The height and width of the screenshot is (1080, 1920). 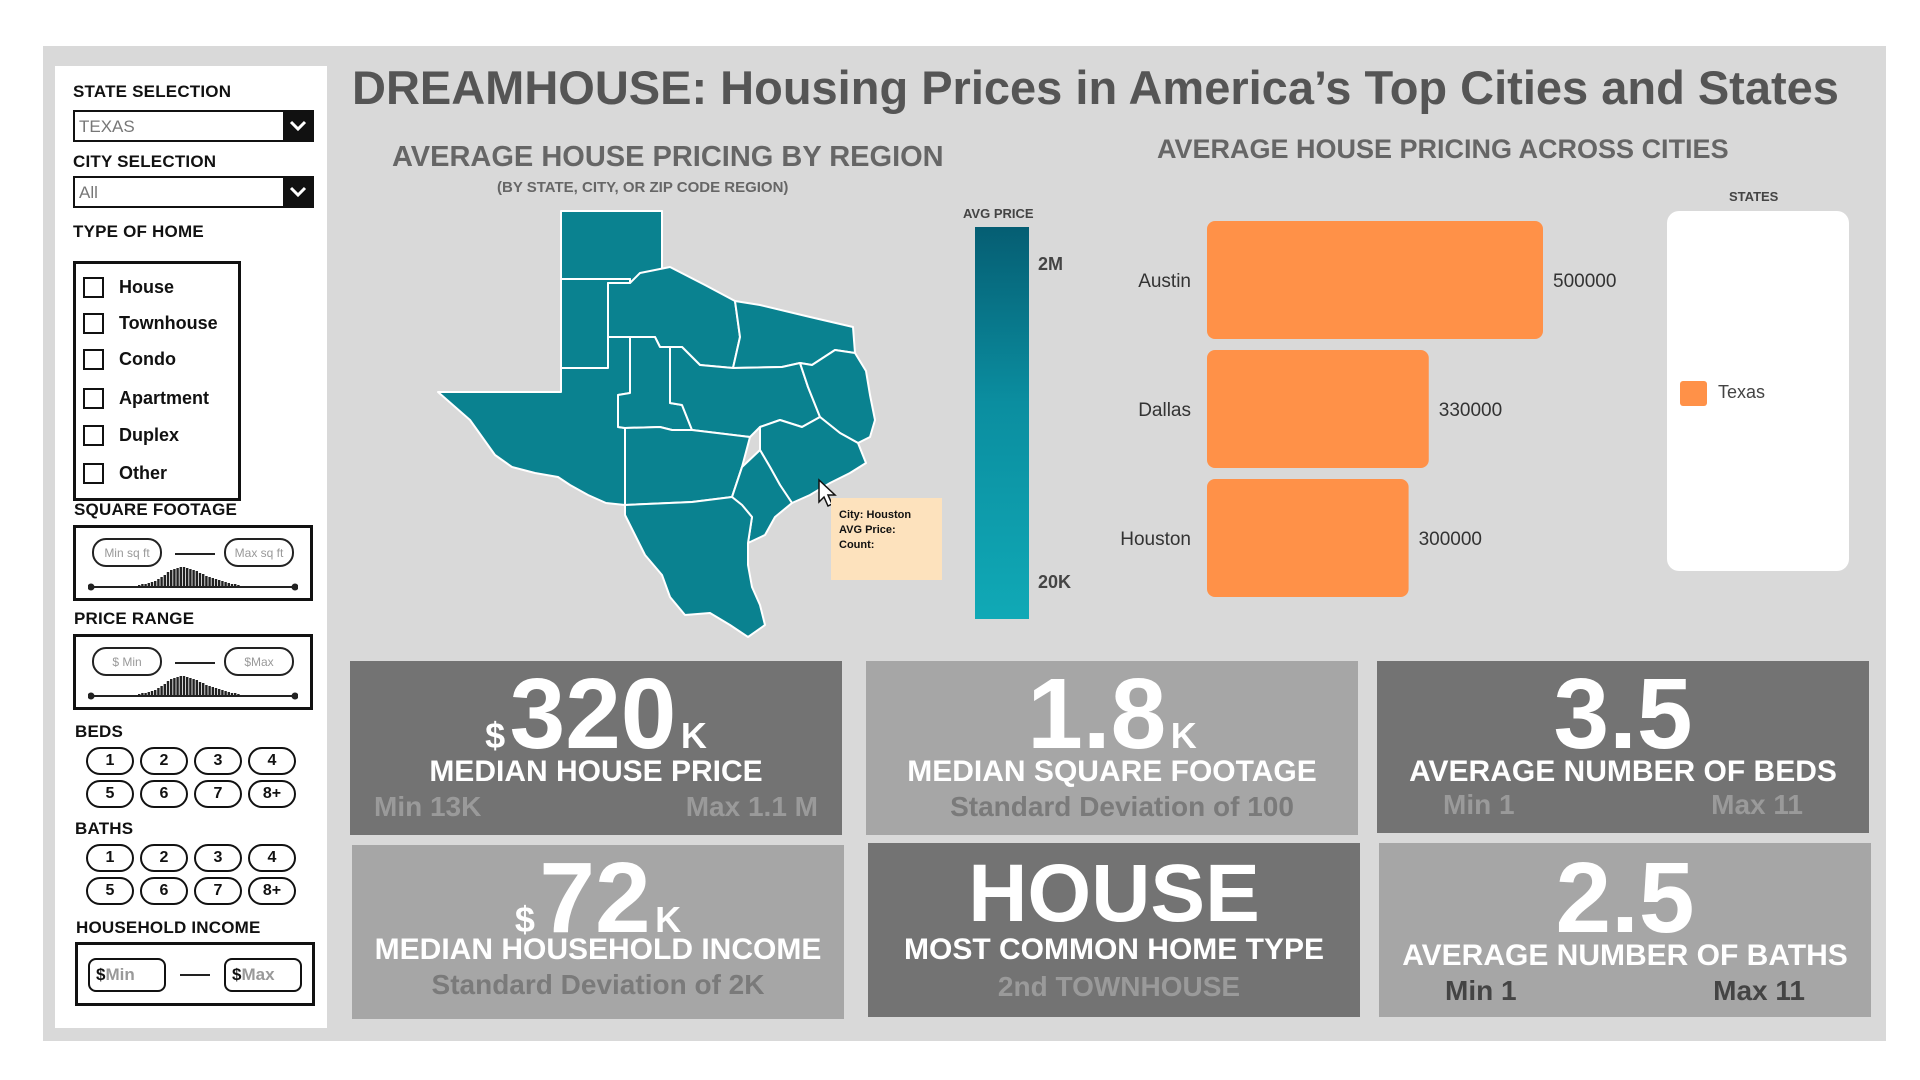 What do you see at coordinates (110, 858) in the screenshot?
I see `baths-button-1: 1` at bounding box center [110, 858].